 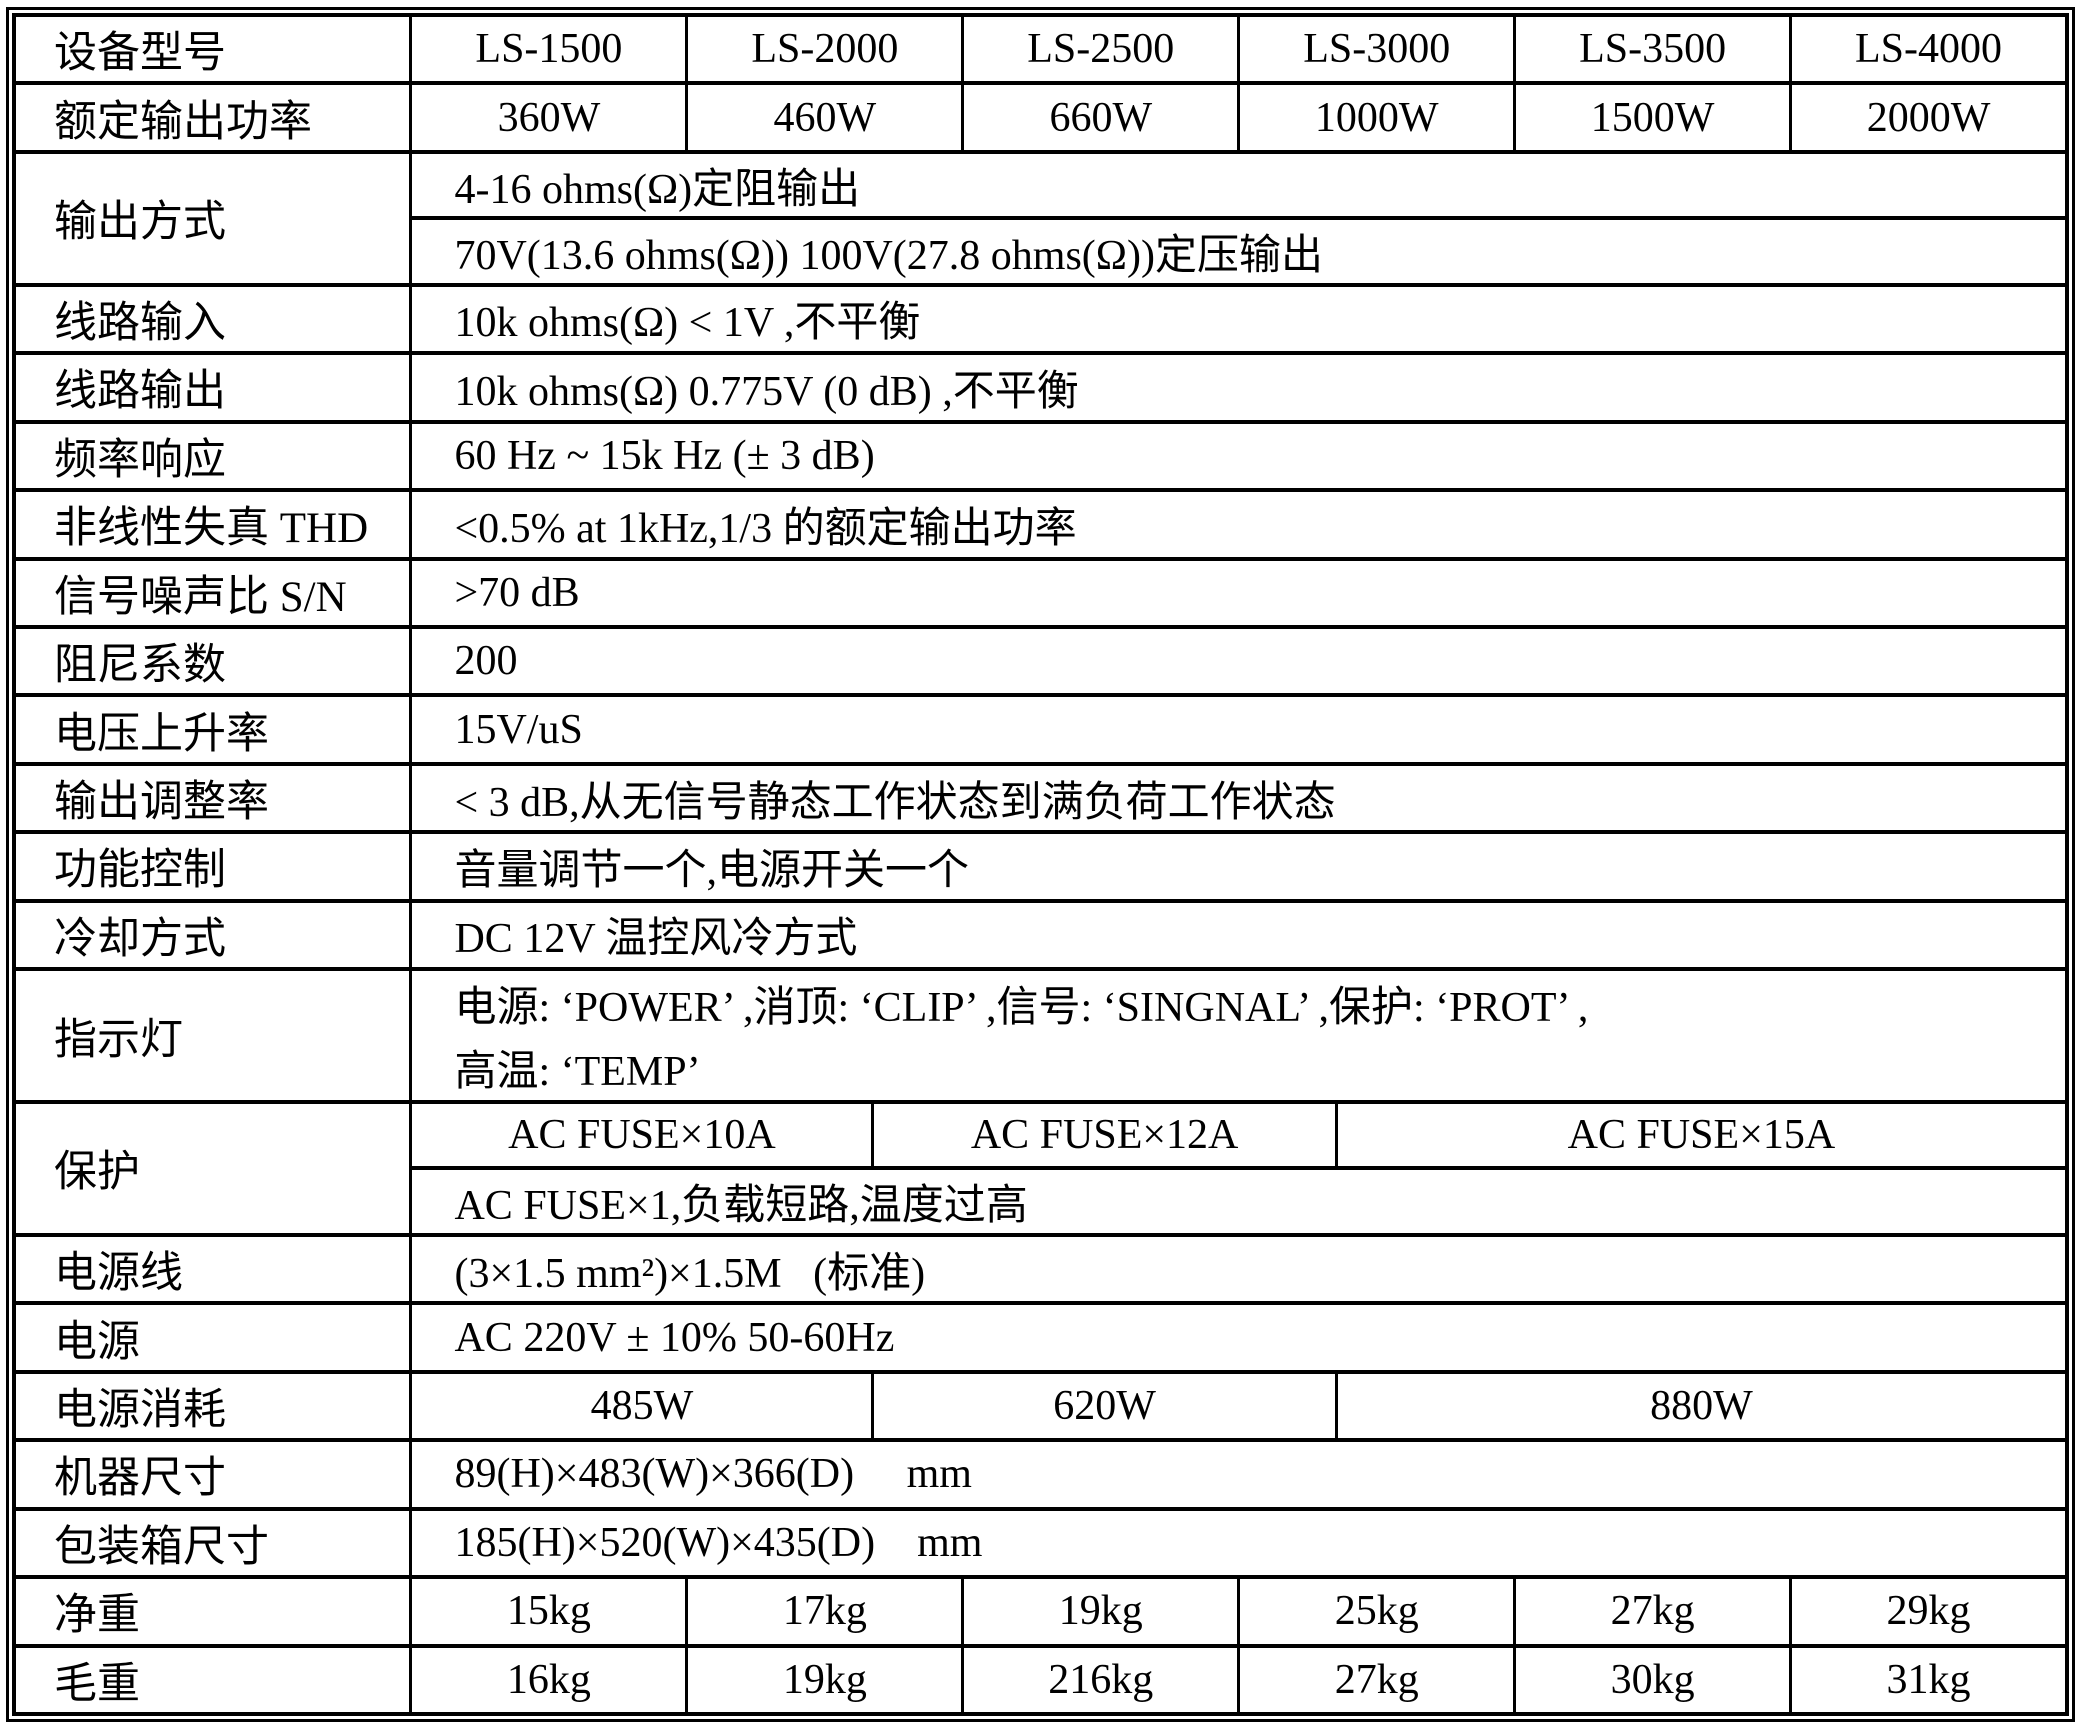 I want to click on power-consumption-cells: 485W 620W 880W, so click(x=1238, y=1406).